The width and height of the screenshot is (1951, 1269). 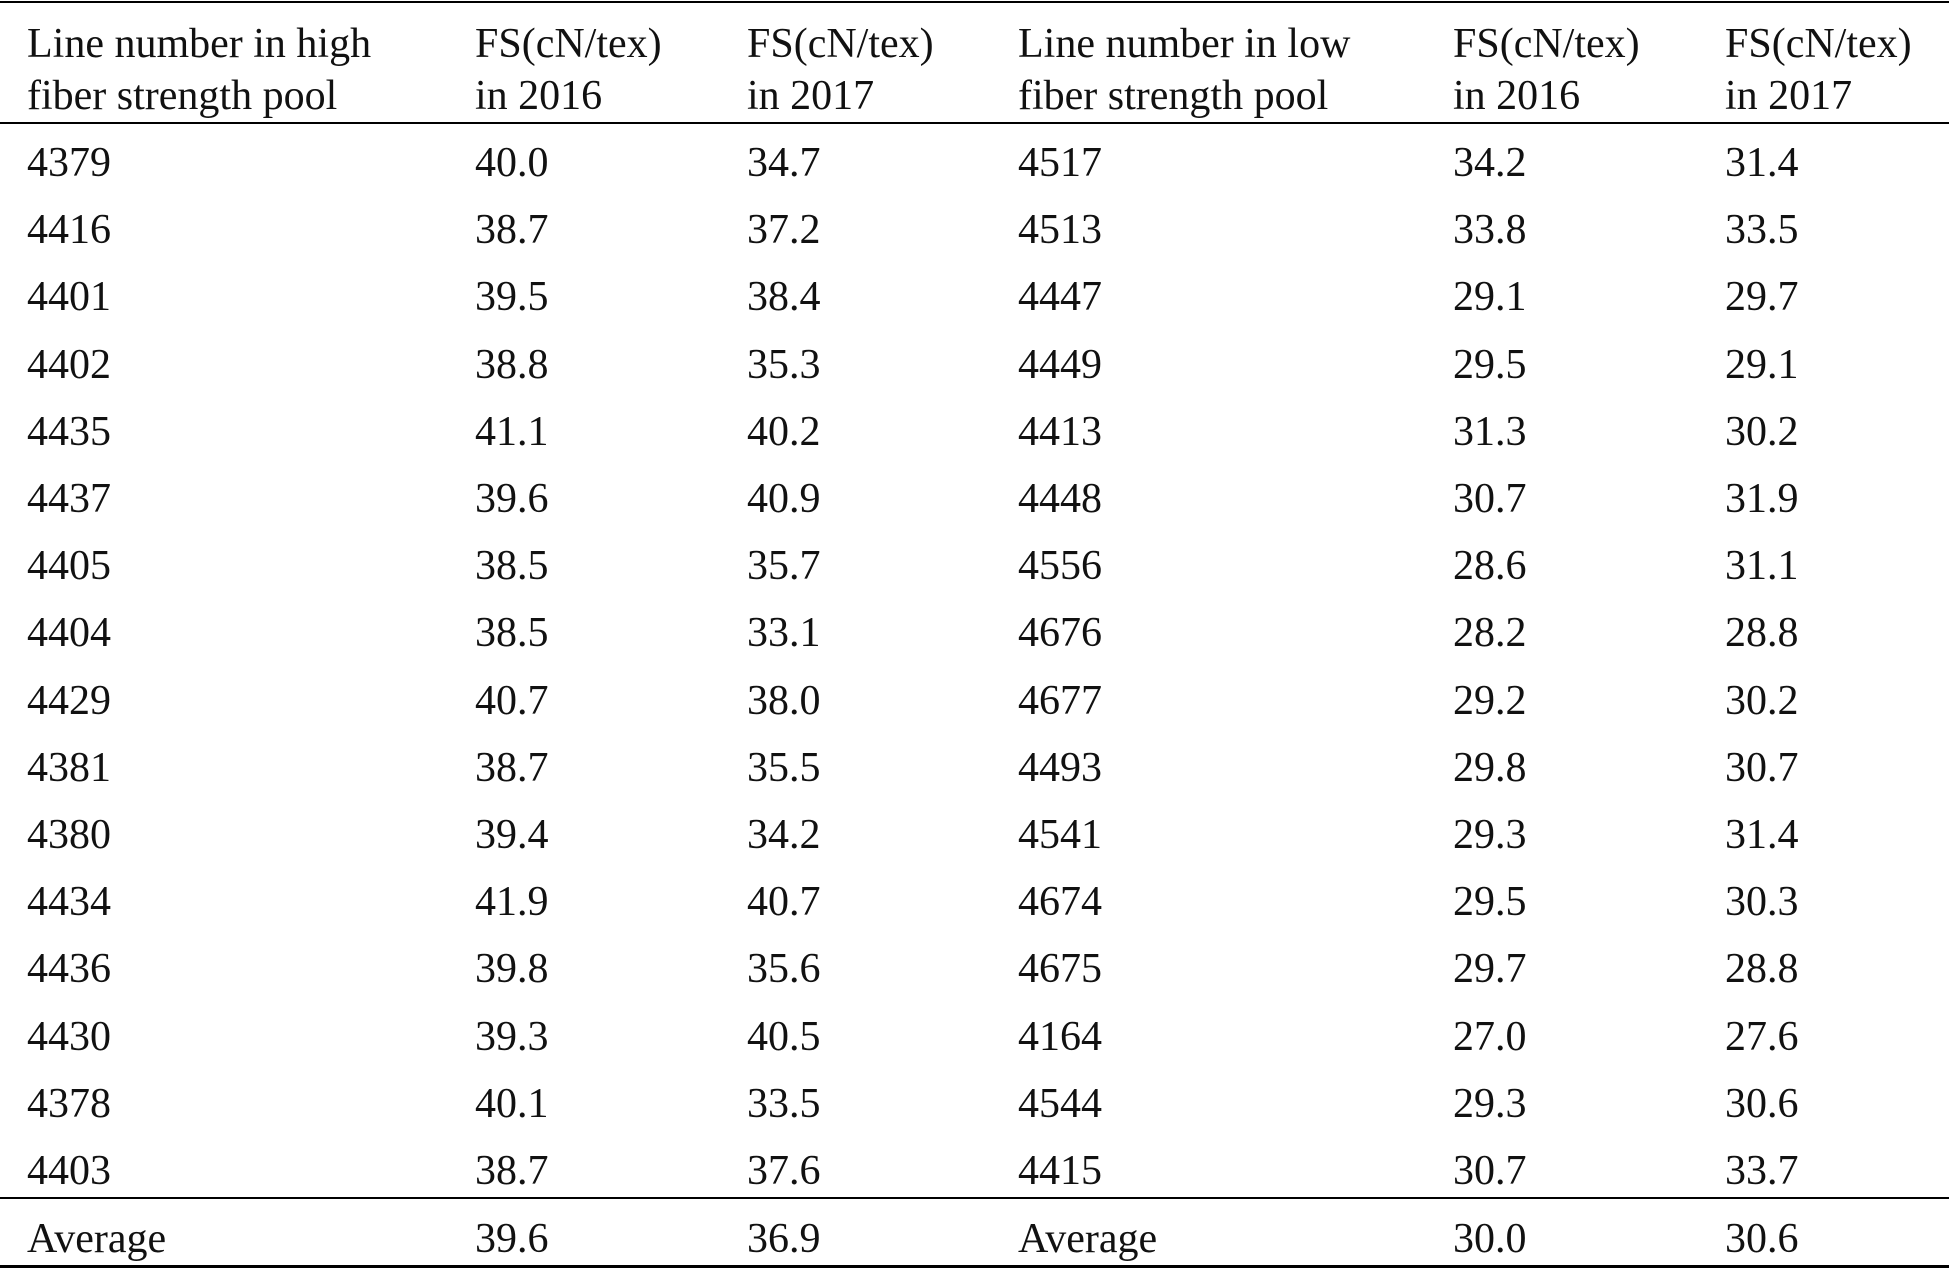 I want to click on table-cell: 29.2, so click(x=1490, y=700).